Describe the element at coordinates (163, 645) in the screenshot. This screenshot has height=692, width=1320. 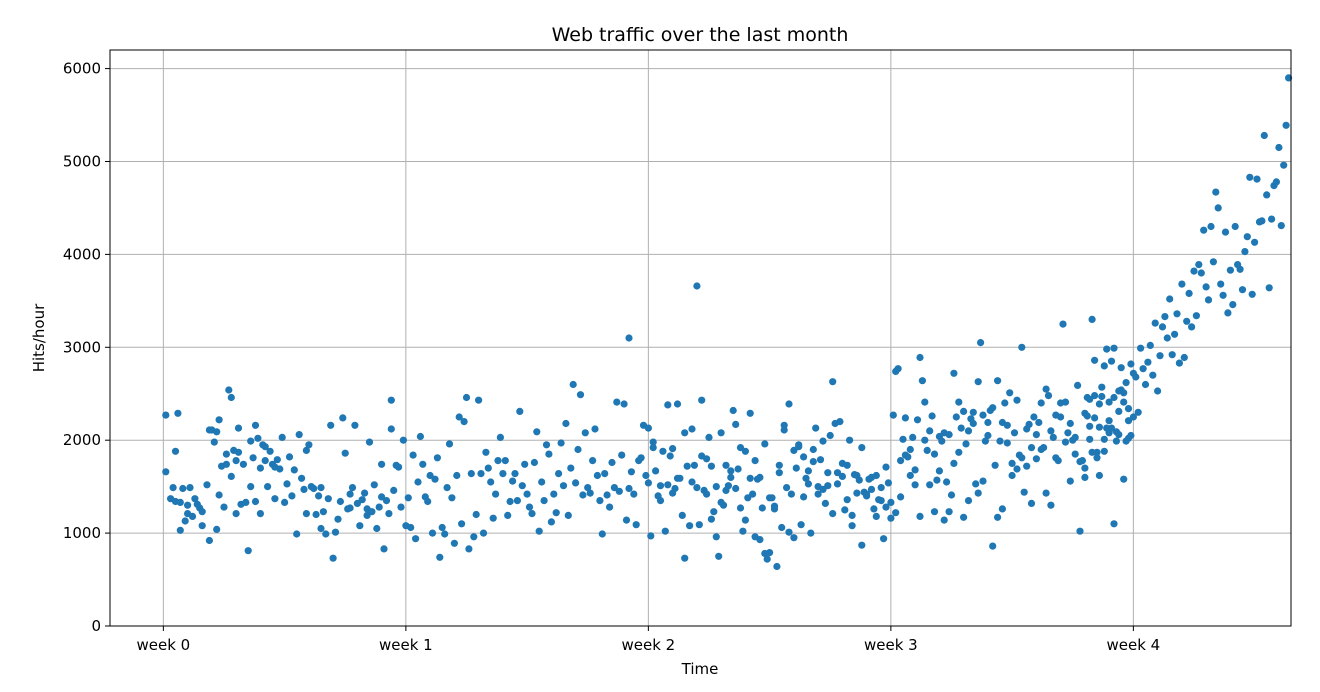
I see `x-tick-label: week 0` at that location.